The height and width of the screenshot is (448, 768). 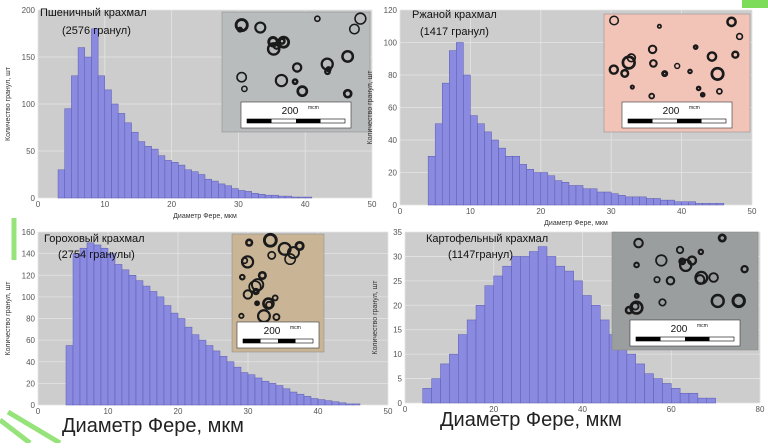 I want to click on y-tick-label: 50, so click(x=30, y=151).